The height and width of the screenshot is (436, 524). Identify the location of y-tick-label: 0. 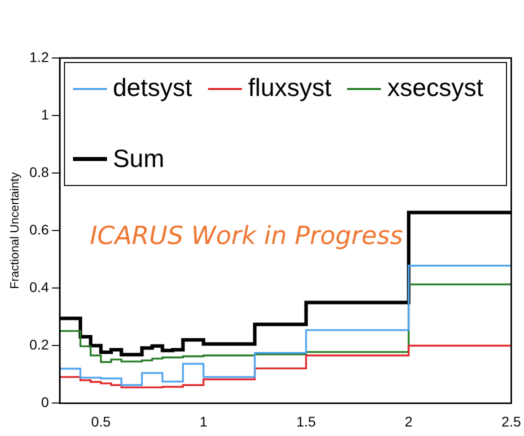
(45, 402).